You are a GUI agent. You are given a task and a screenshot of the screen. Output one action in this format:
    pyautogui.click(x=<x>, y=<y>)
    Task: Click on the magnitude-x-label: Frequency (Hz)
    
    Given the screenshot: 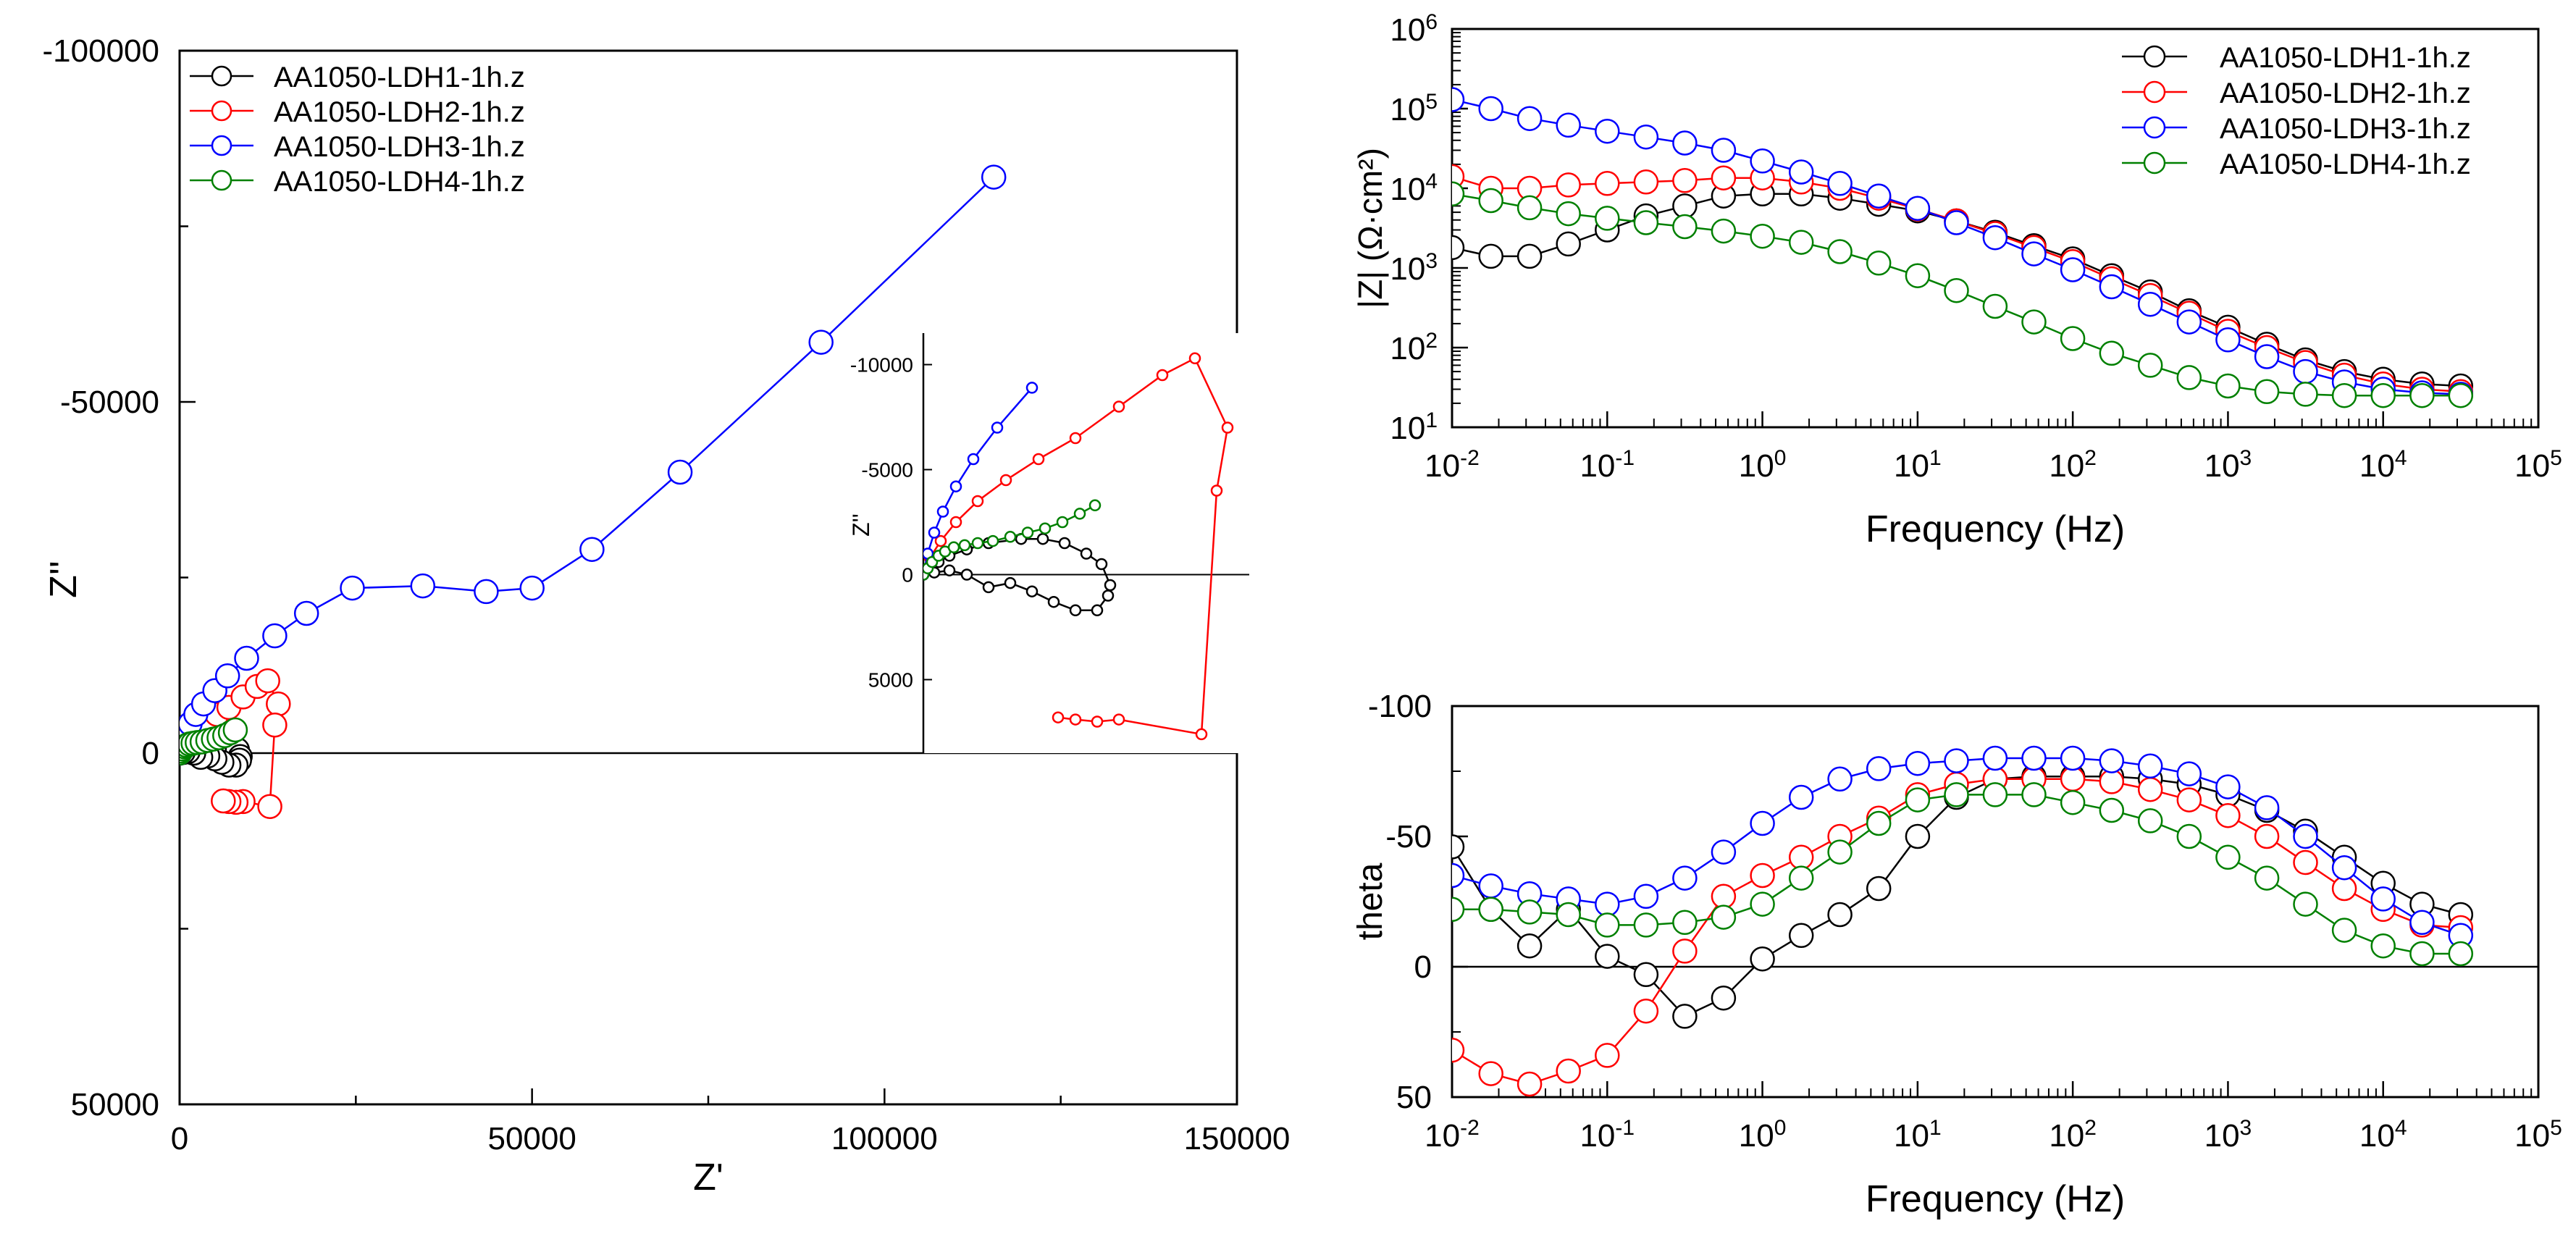 What is the action you would take?
    pyautogui.click(x=1995, y=529)
    